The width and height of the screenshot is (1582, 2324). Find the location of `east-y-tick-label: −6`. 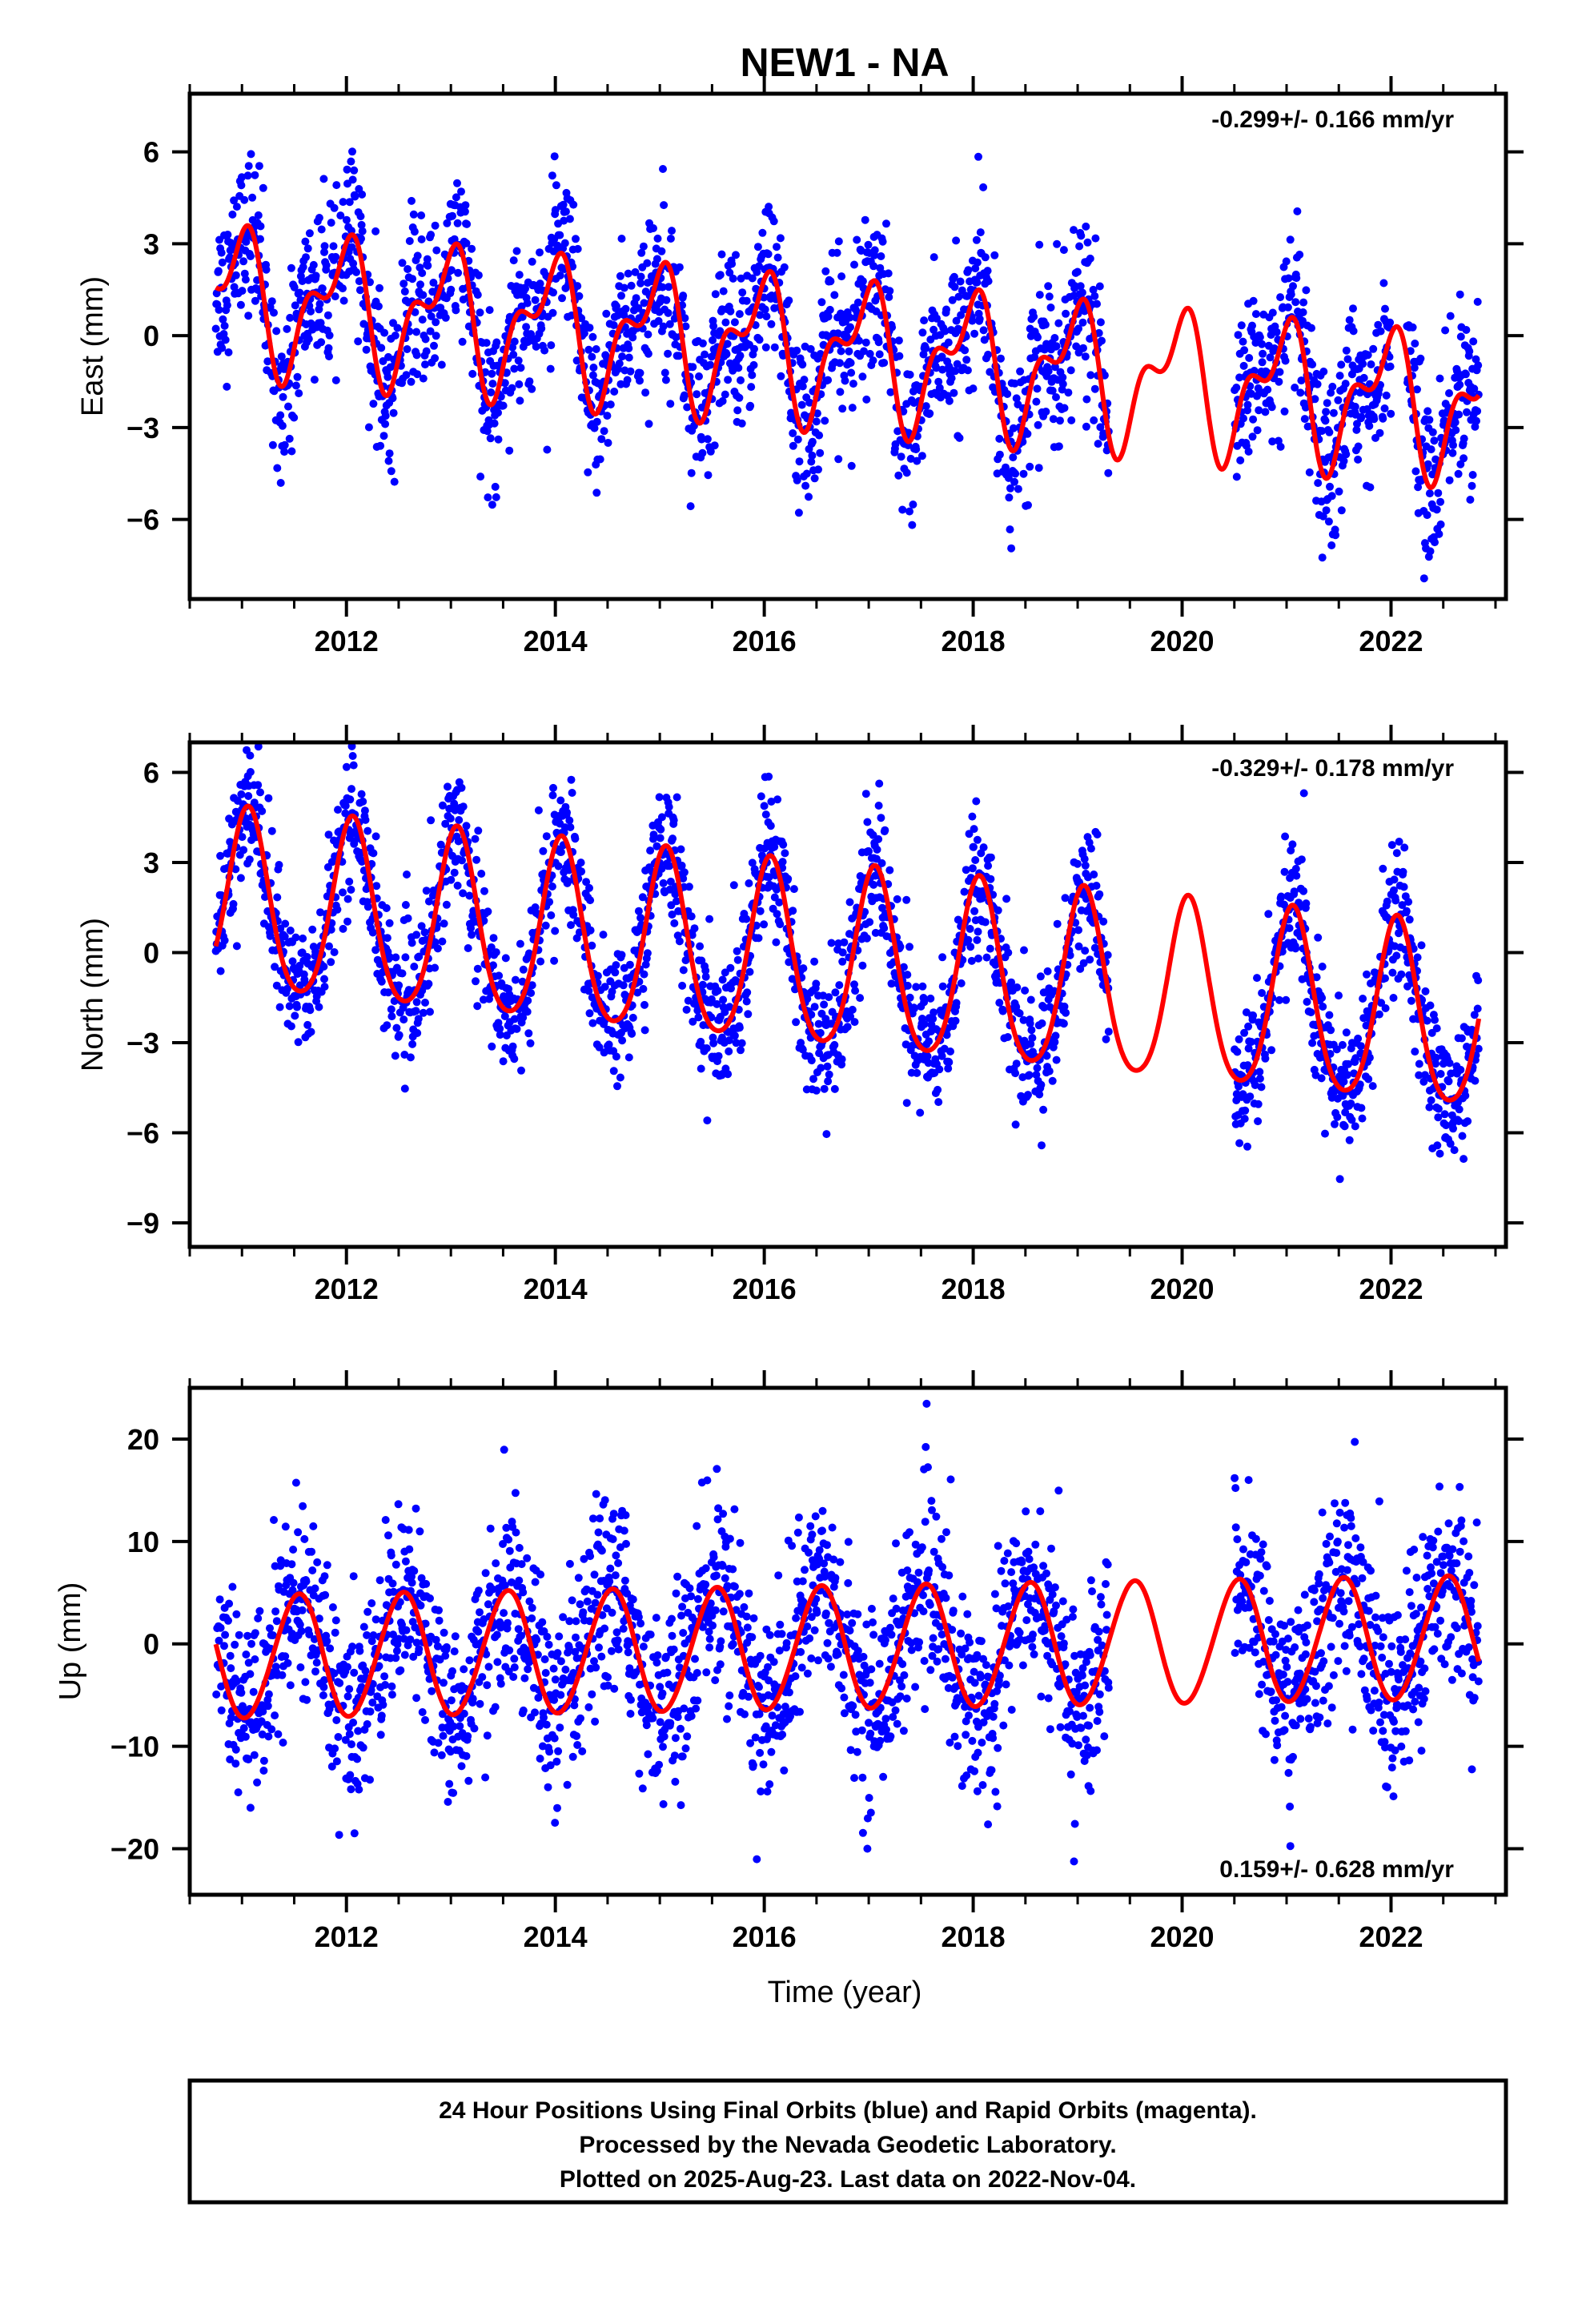

east-y-tick-label: −6 is located at coordinates (142, 520).